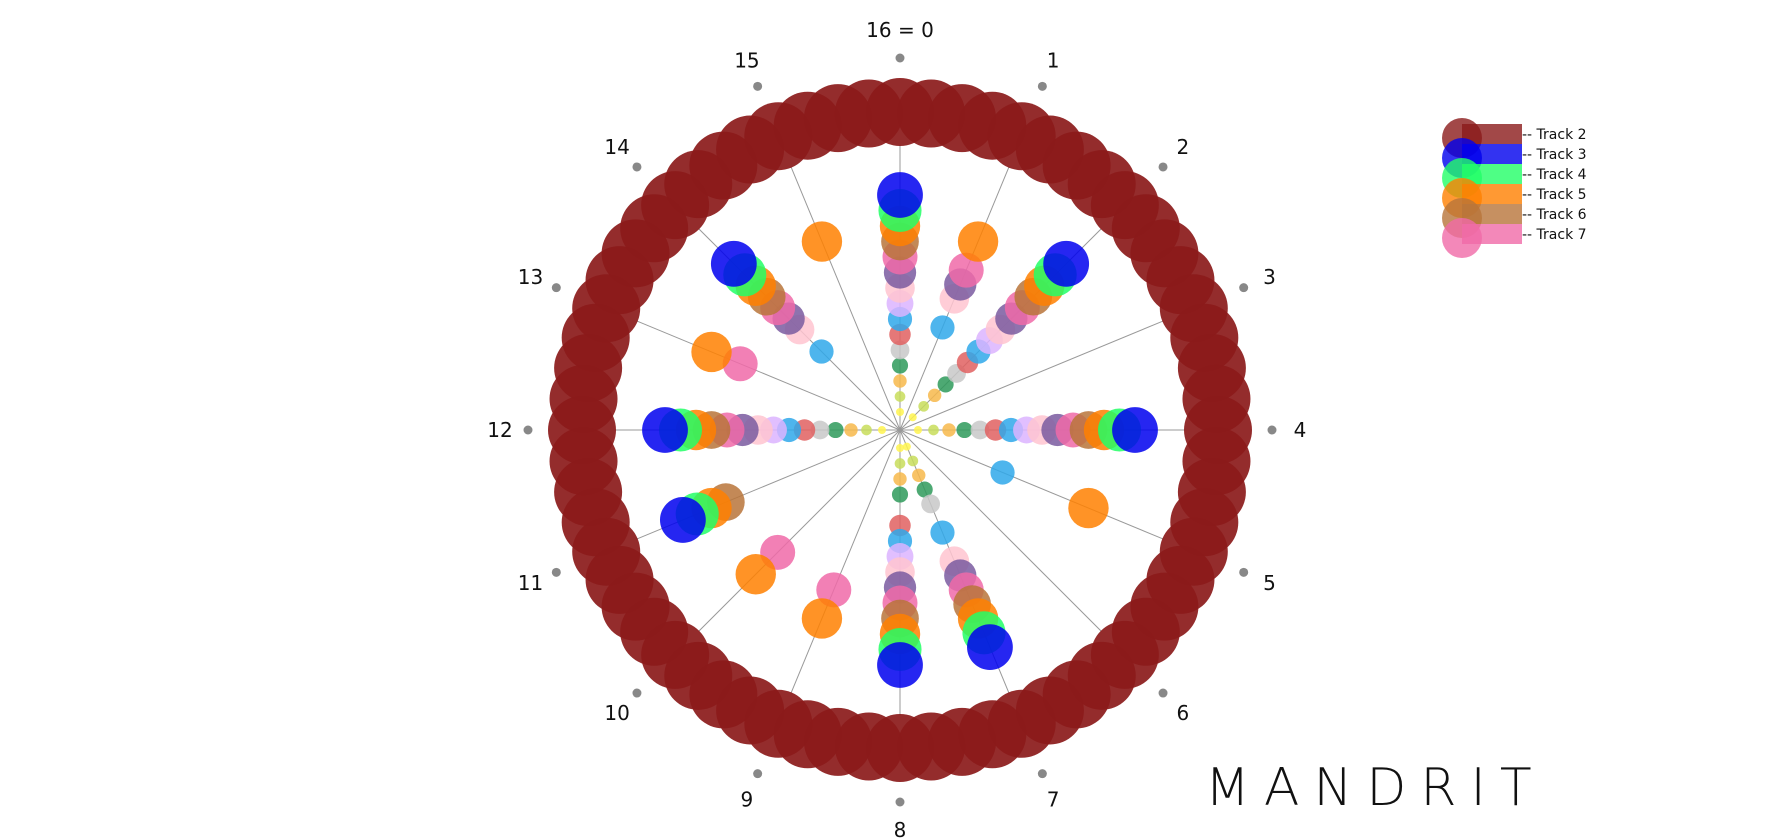  I want to click on beat-label-1: 1, so click(1053, 60).